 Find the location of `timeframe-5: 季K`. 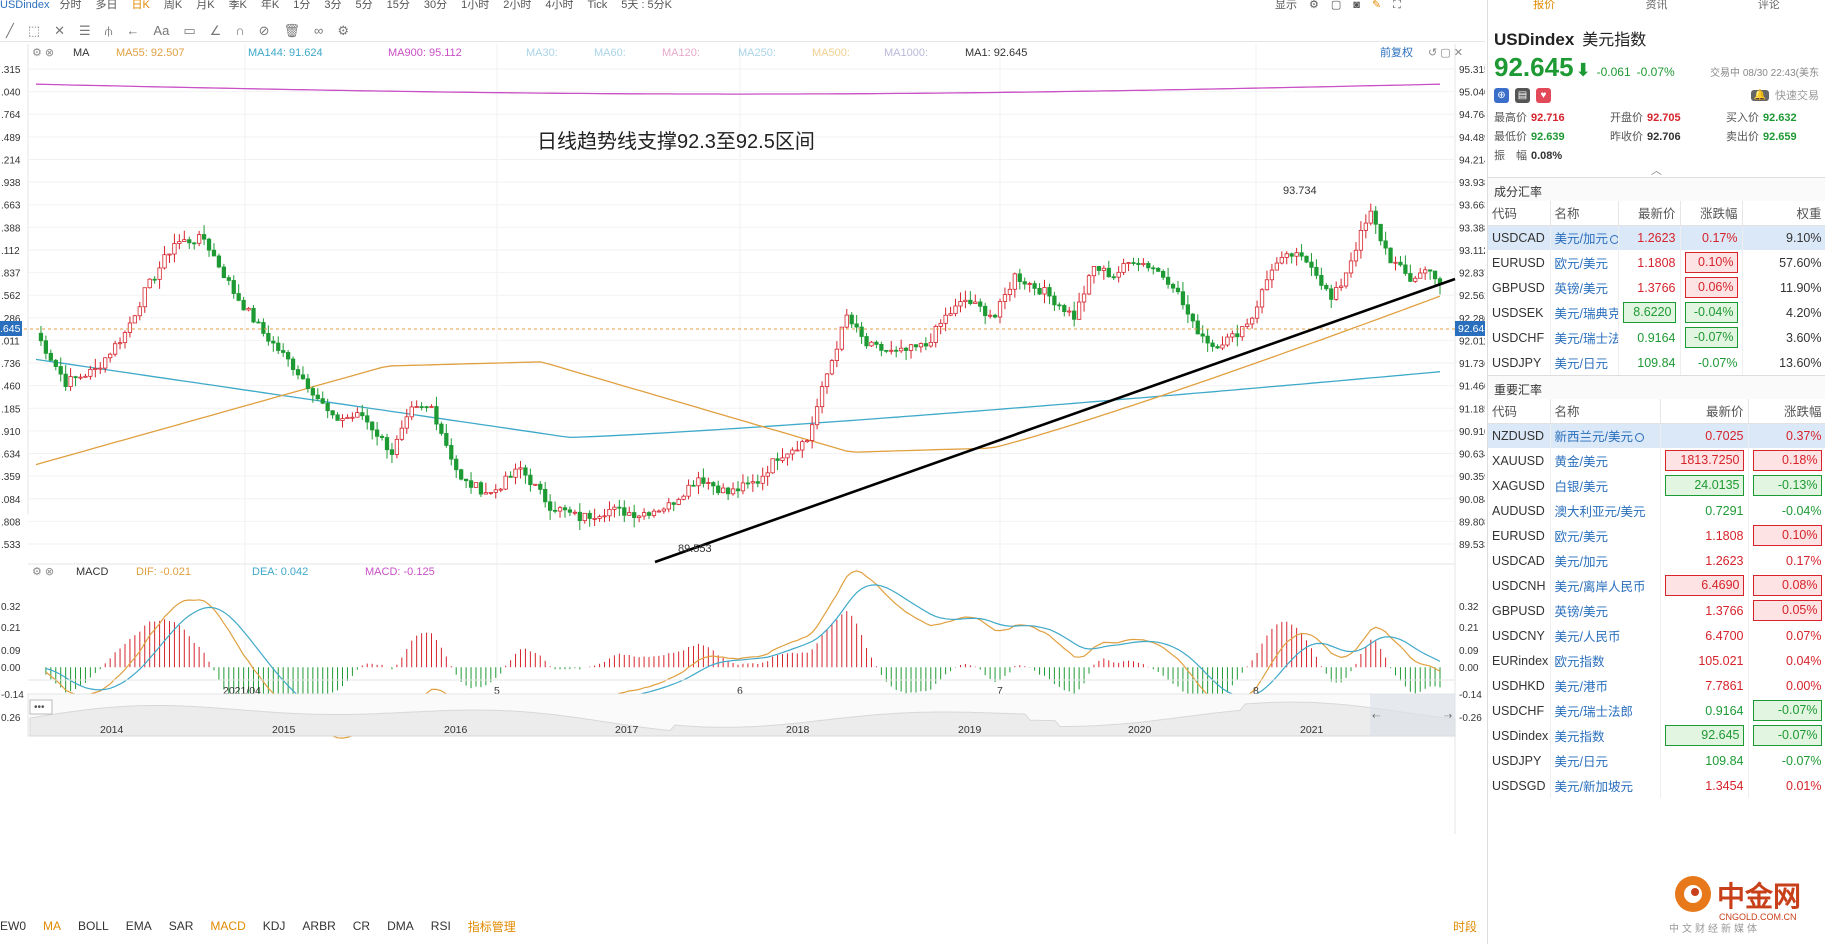

timeframe-5: 季K is located at coordinates (237, 5).